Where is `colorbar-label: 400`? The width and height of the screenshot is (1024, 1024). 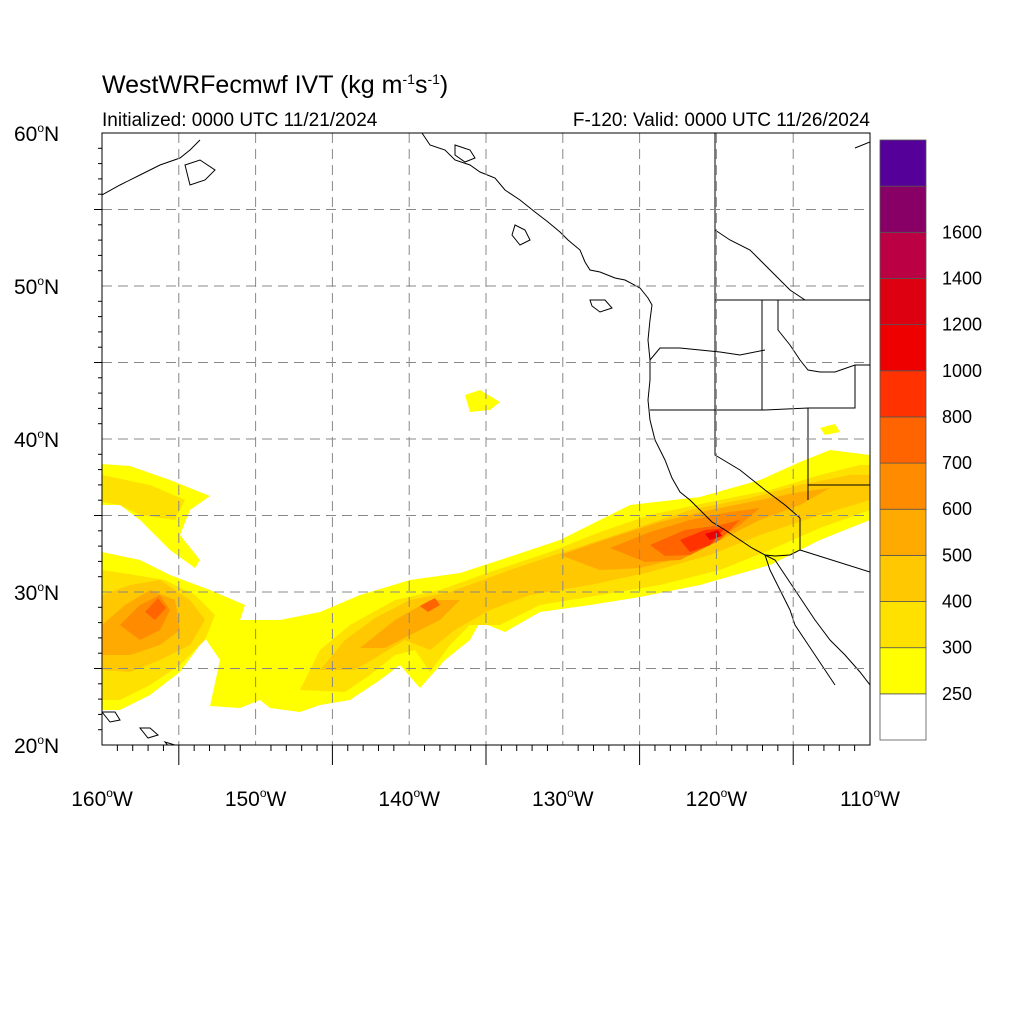 colorbar-label: 400 is located at coordinates (957, 602).